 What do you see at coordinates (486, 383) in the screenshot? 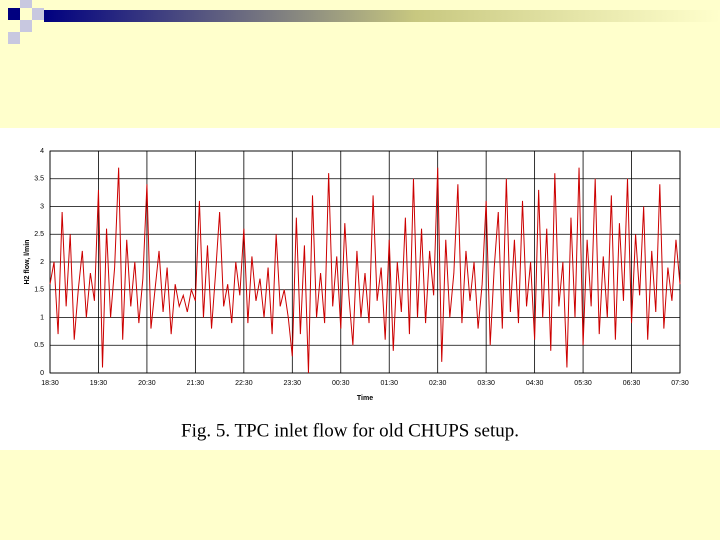
I see `x-tick-label: 03:30` at bounding box center [486, 383].